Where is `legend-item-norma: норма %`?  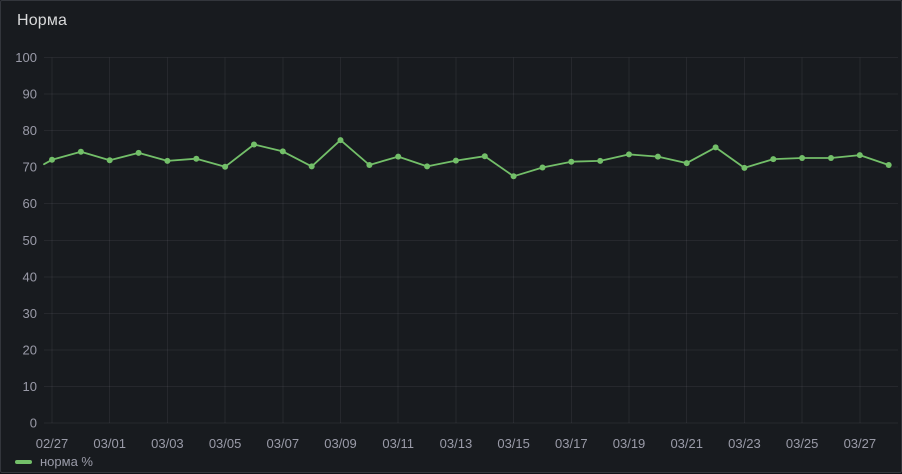 legend-item-norma: норма % is located at coordinates (54, 462).